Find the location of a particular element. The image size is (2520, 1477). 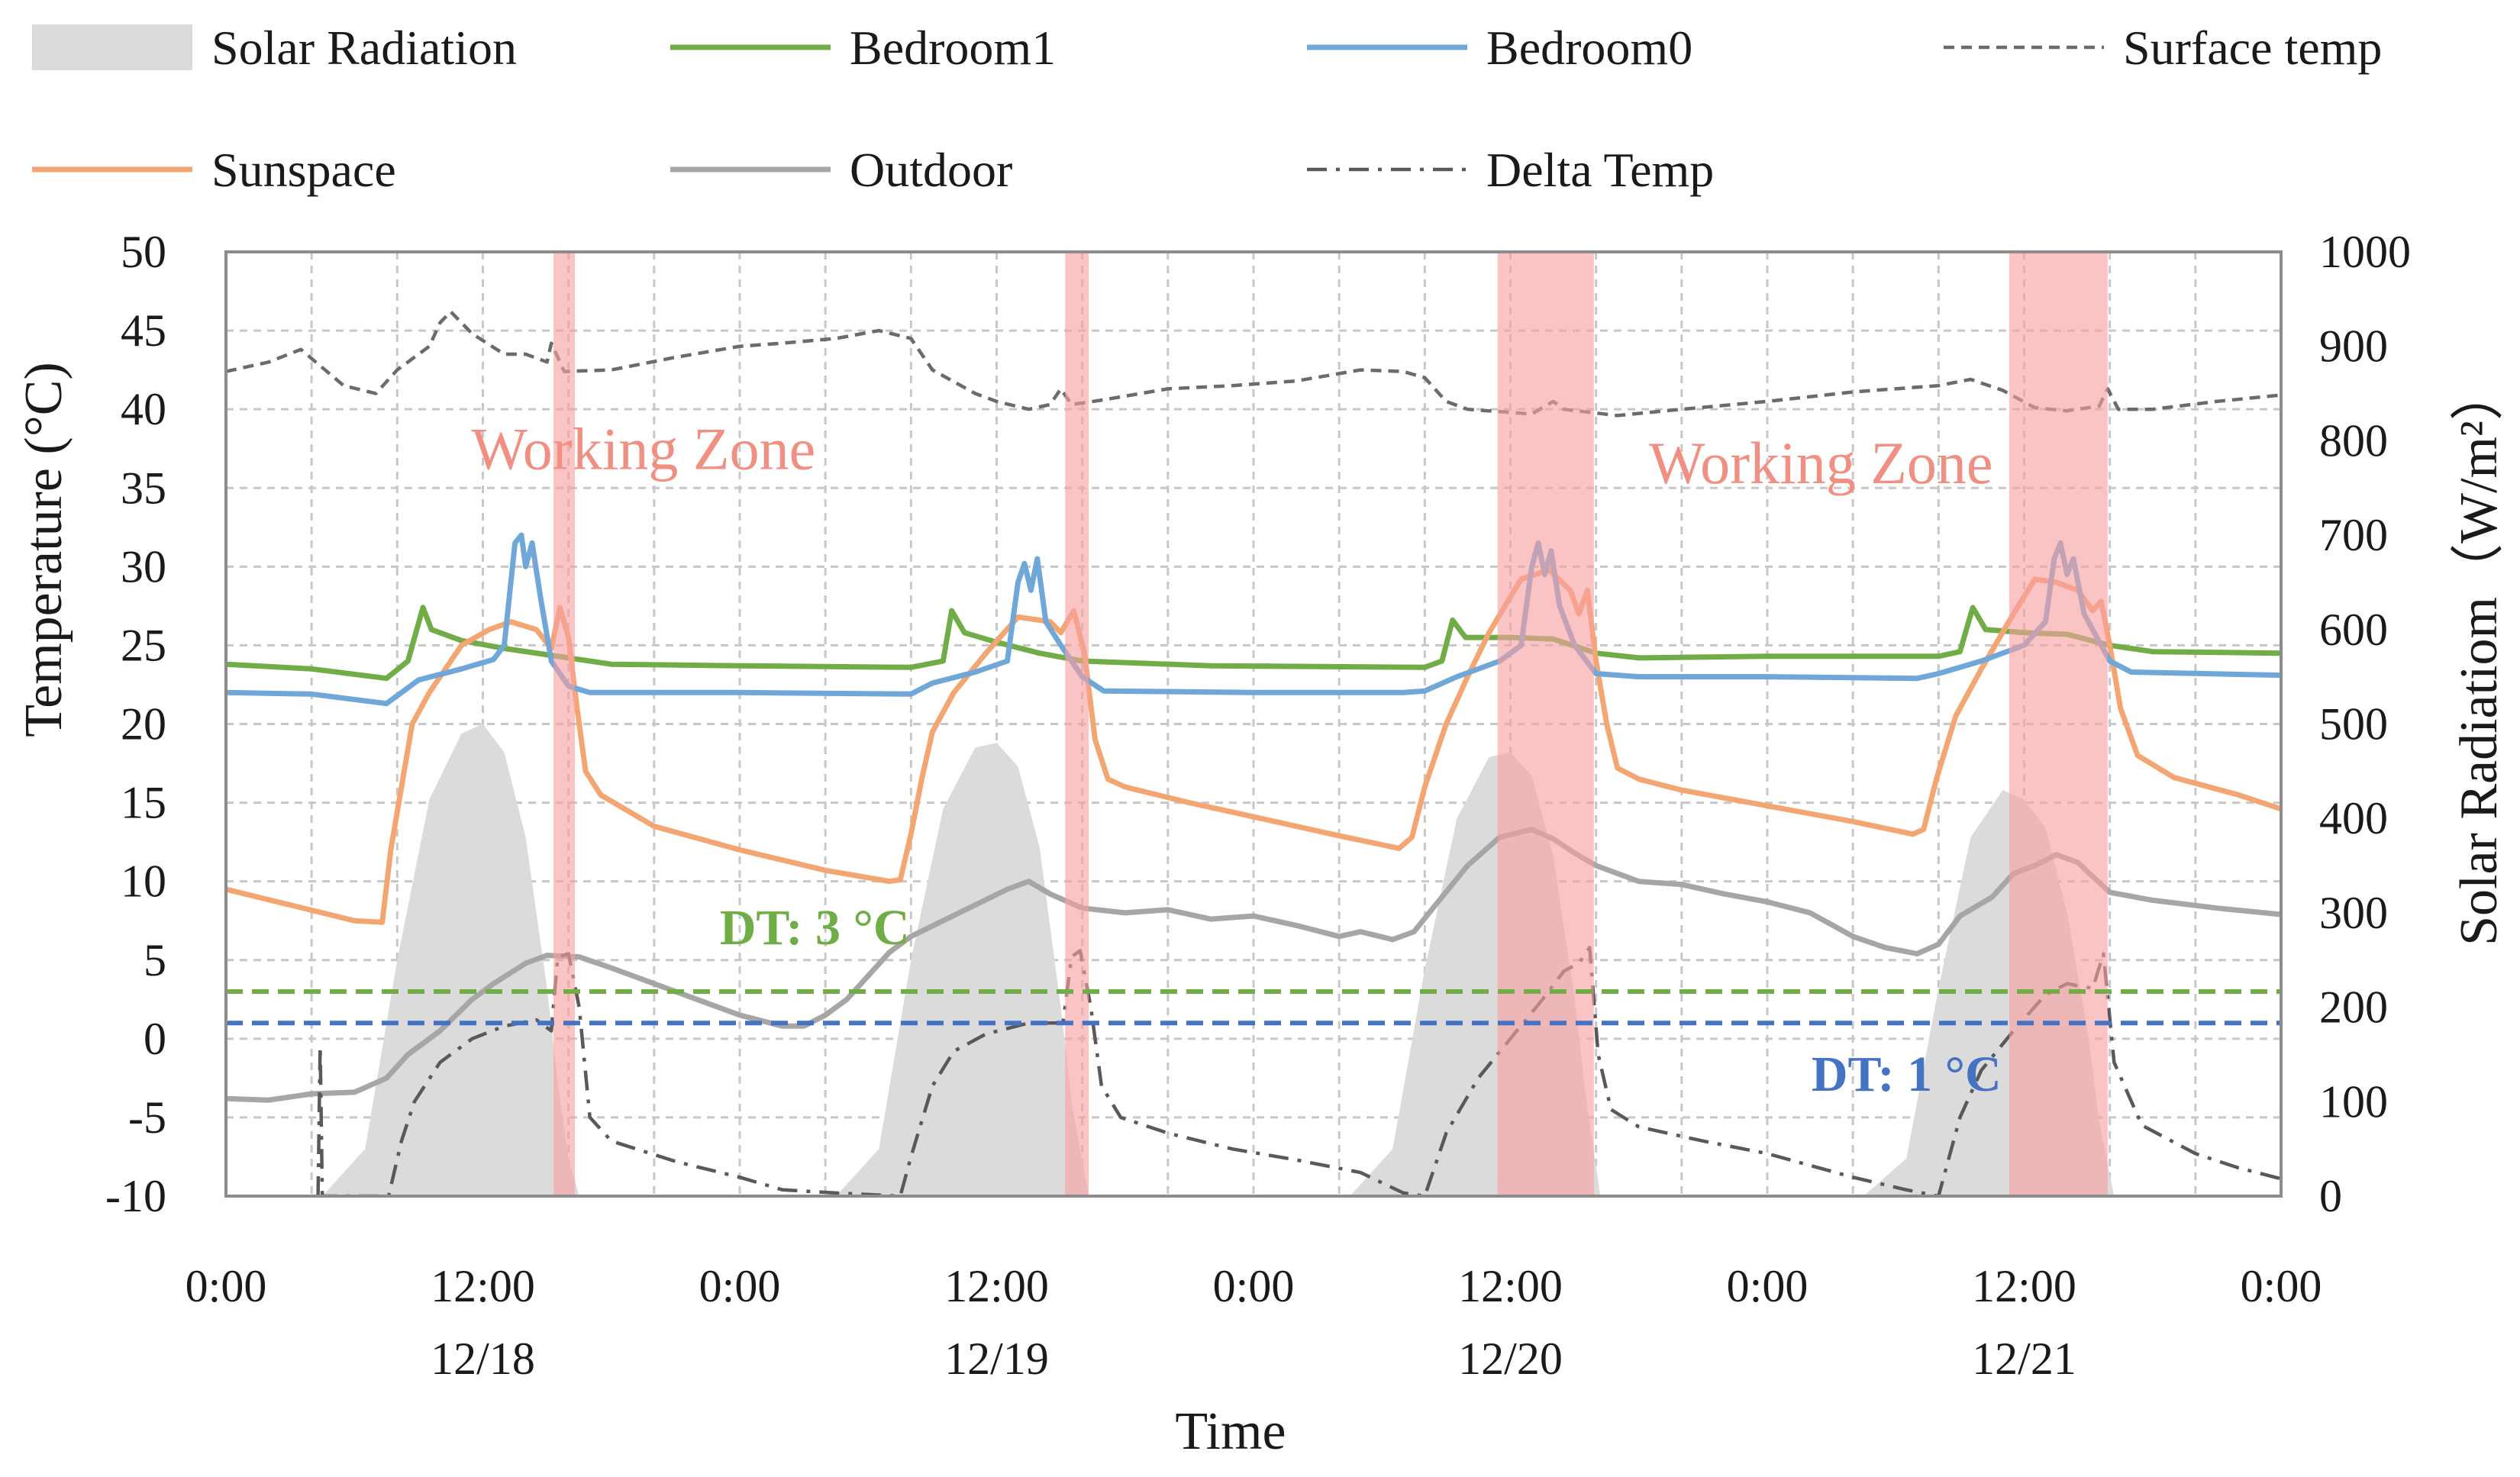

legend-label: Bedroom1 is located at coordinates (953, 48).